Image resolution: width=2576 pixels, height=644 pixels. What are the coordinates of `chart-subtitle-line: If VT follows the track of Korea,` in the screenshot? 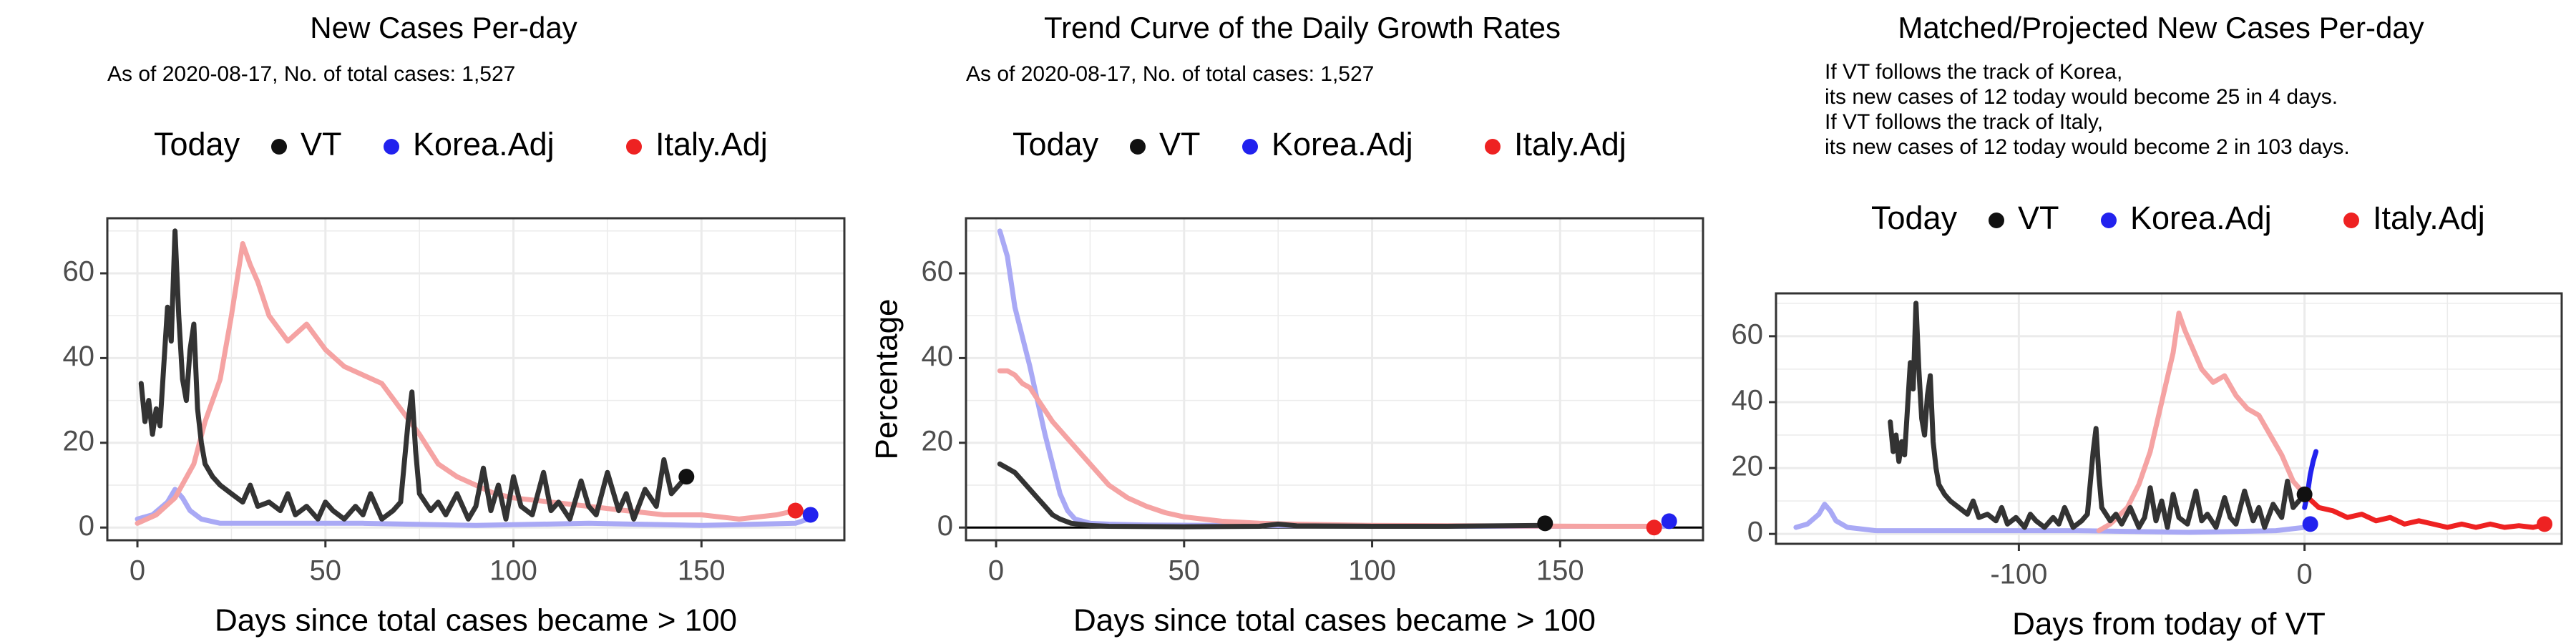 It's located at (1973, 72).